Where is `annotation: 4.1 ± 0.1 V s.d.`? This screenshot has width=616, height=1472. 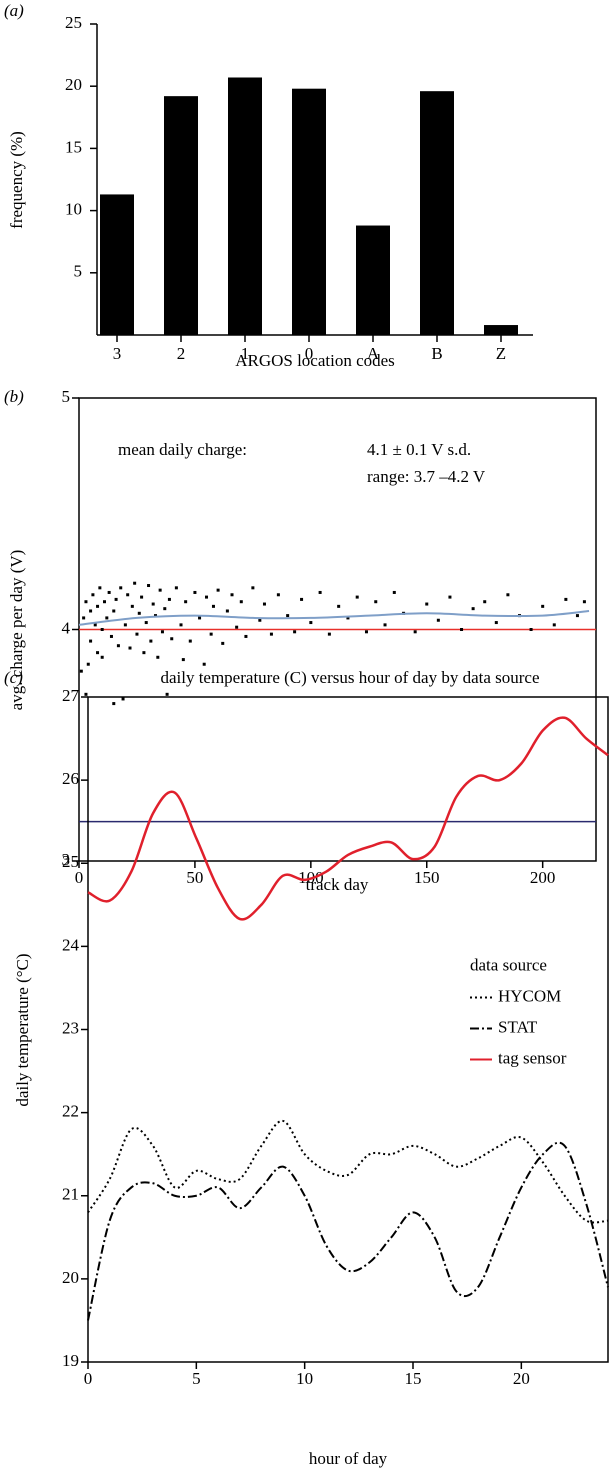
annotation: 4.1 ± 0.1 V s.d. is located at coordinates (419, 449).